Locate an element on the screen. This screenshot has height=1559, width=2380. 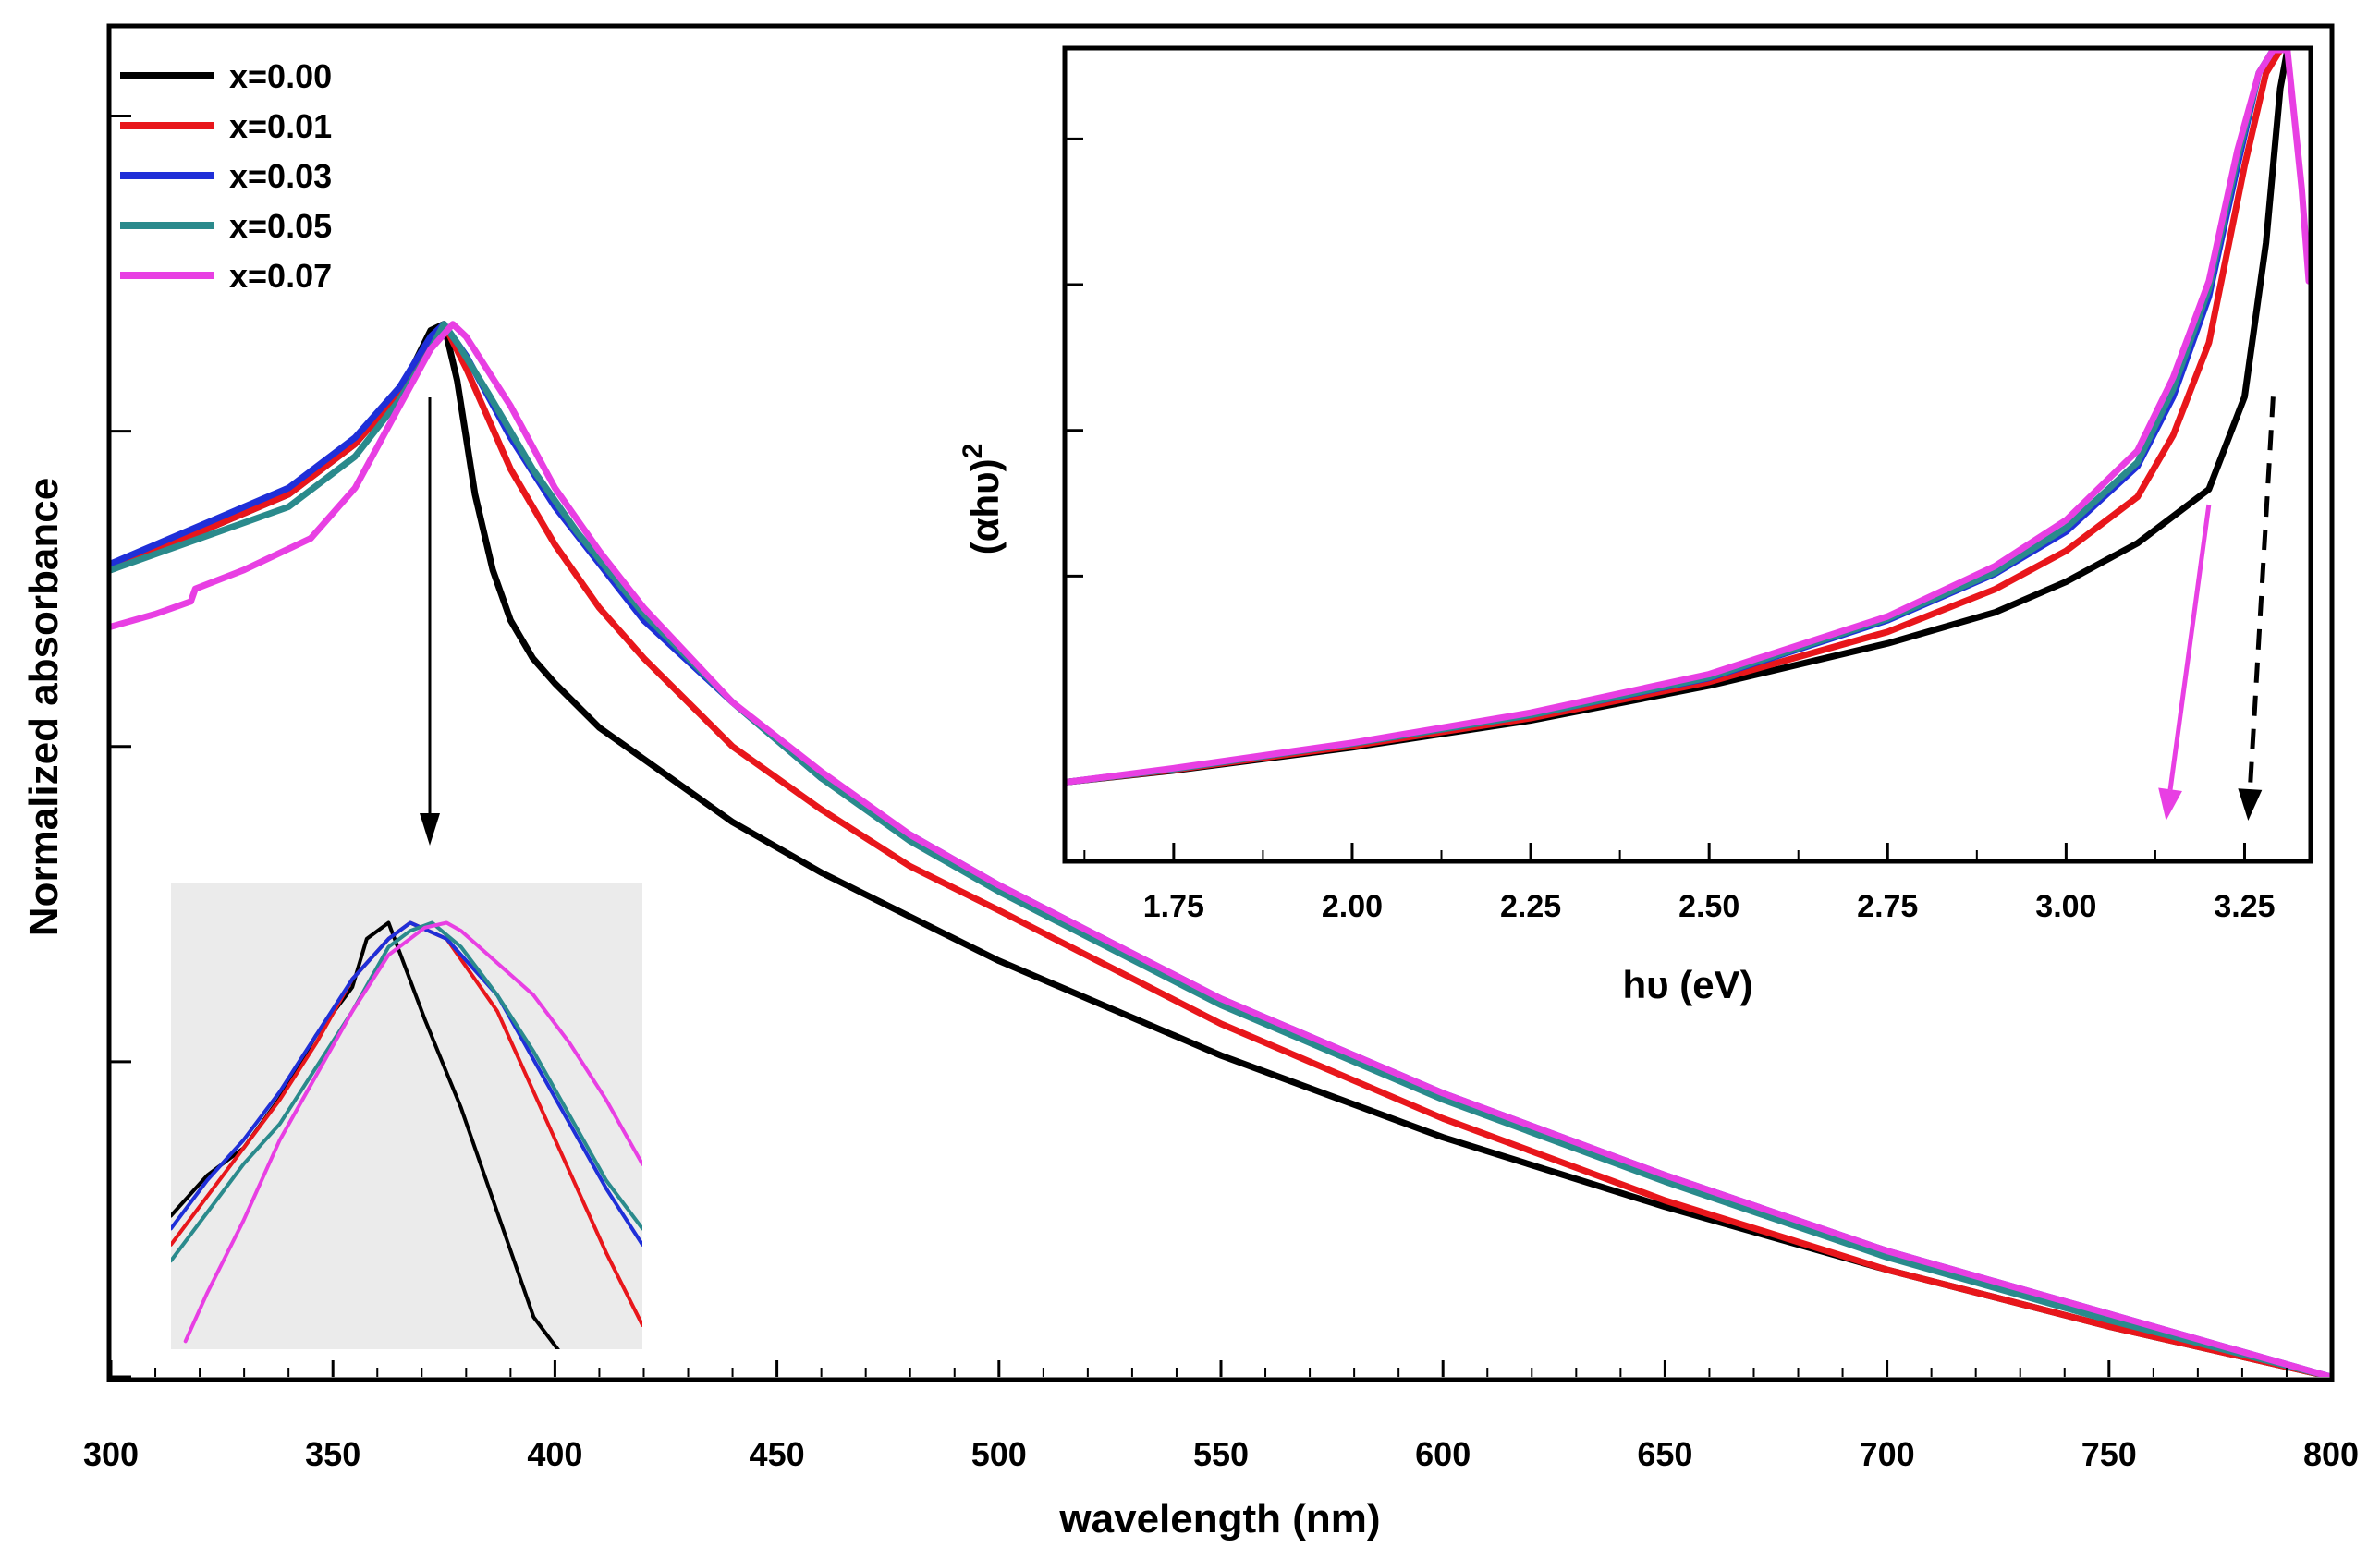
x-tick-label: 500 is located at coordinates (999, 1454).